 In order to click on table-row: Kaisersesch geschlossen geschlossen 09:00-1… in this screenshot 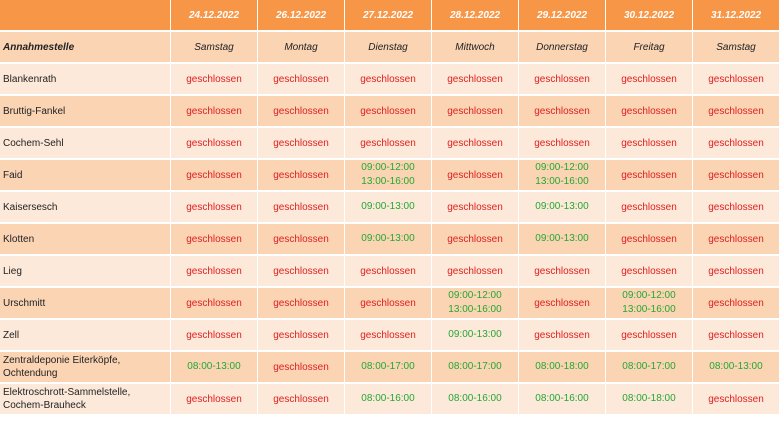, I will do `click(390, 208)`.